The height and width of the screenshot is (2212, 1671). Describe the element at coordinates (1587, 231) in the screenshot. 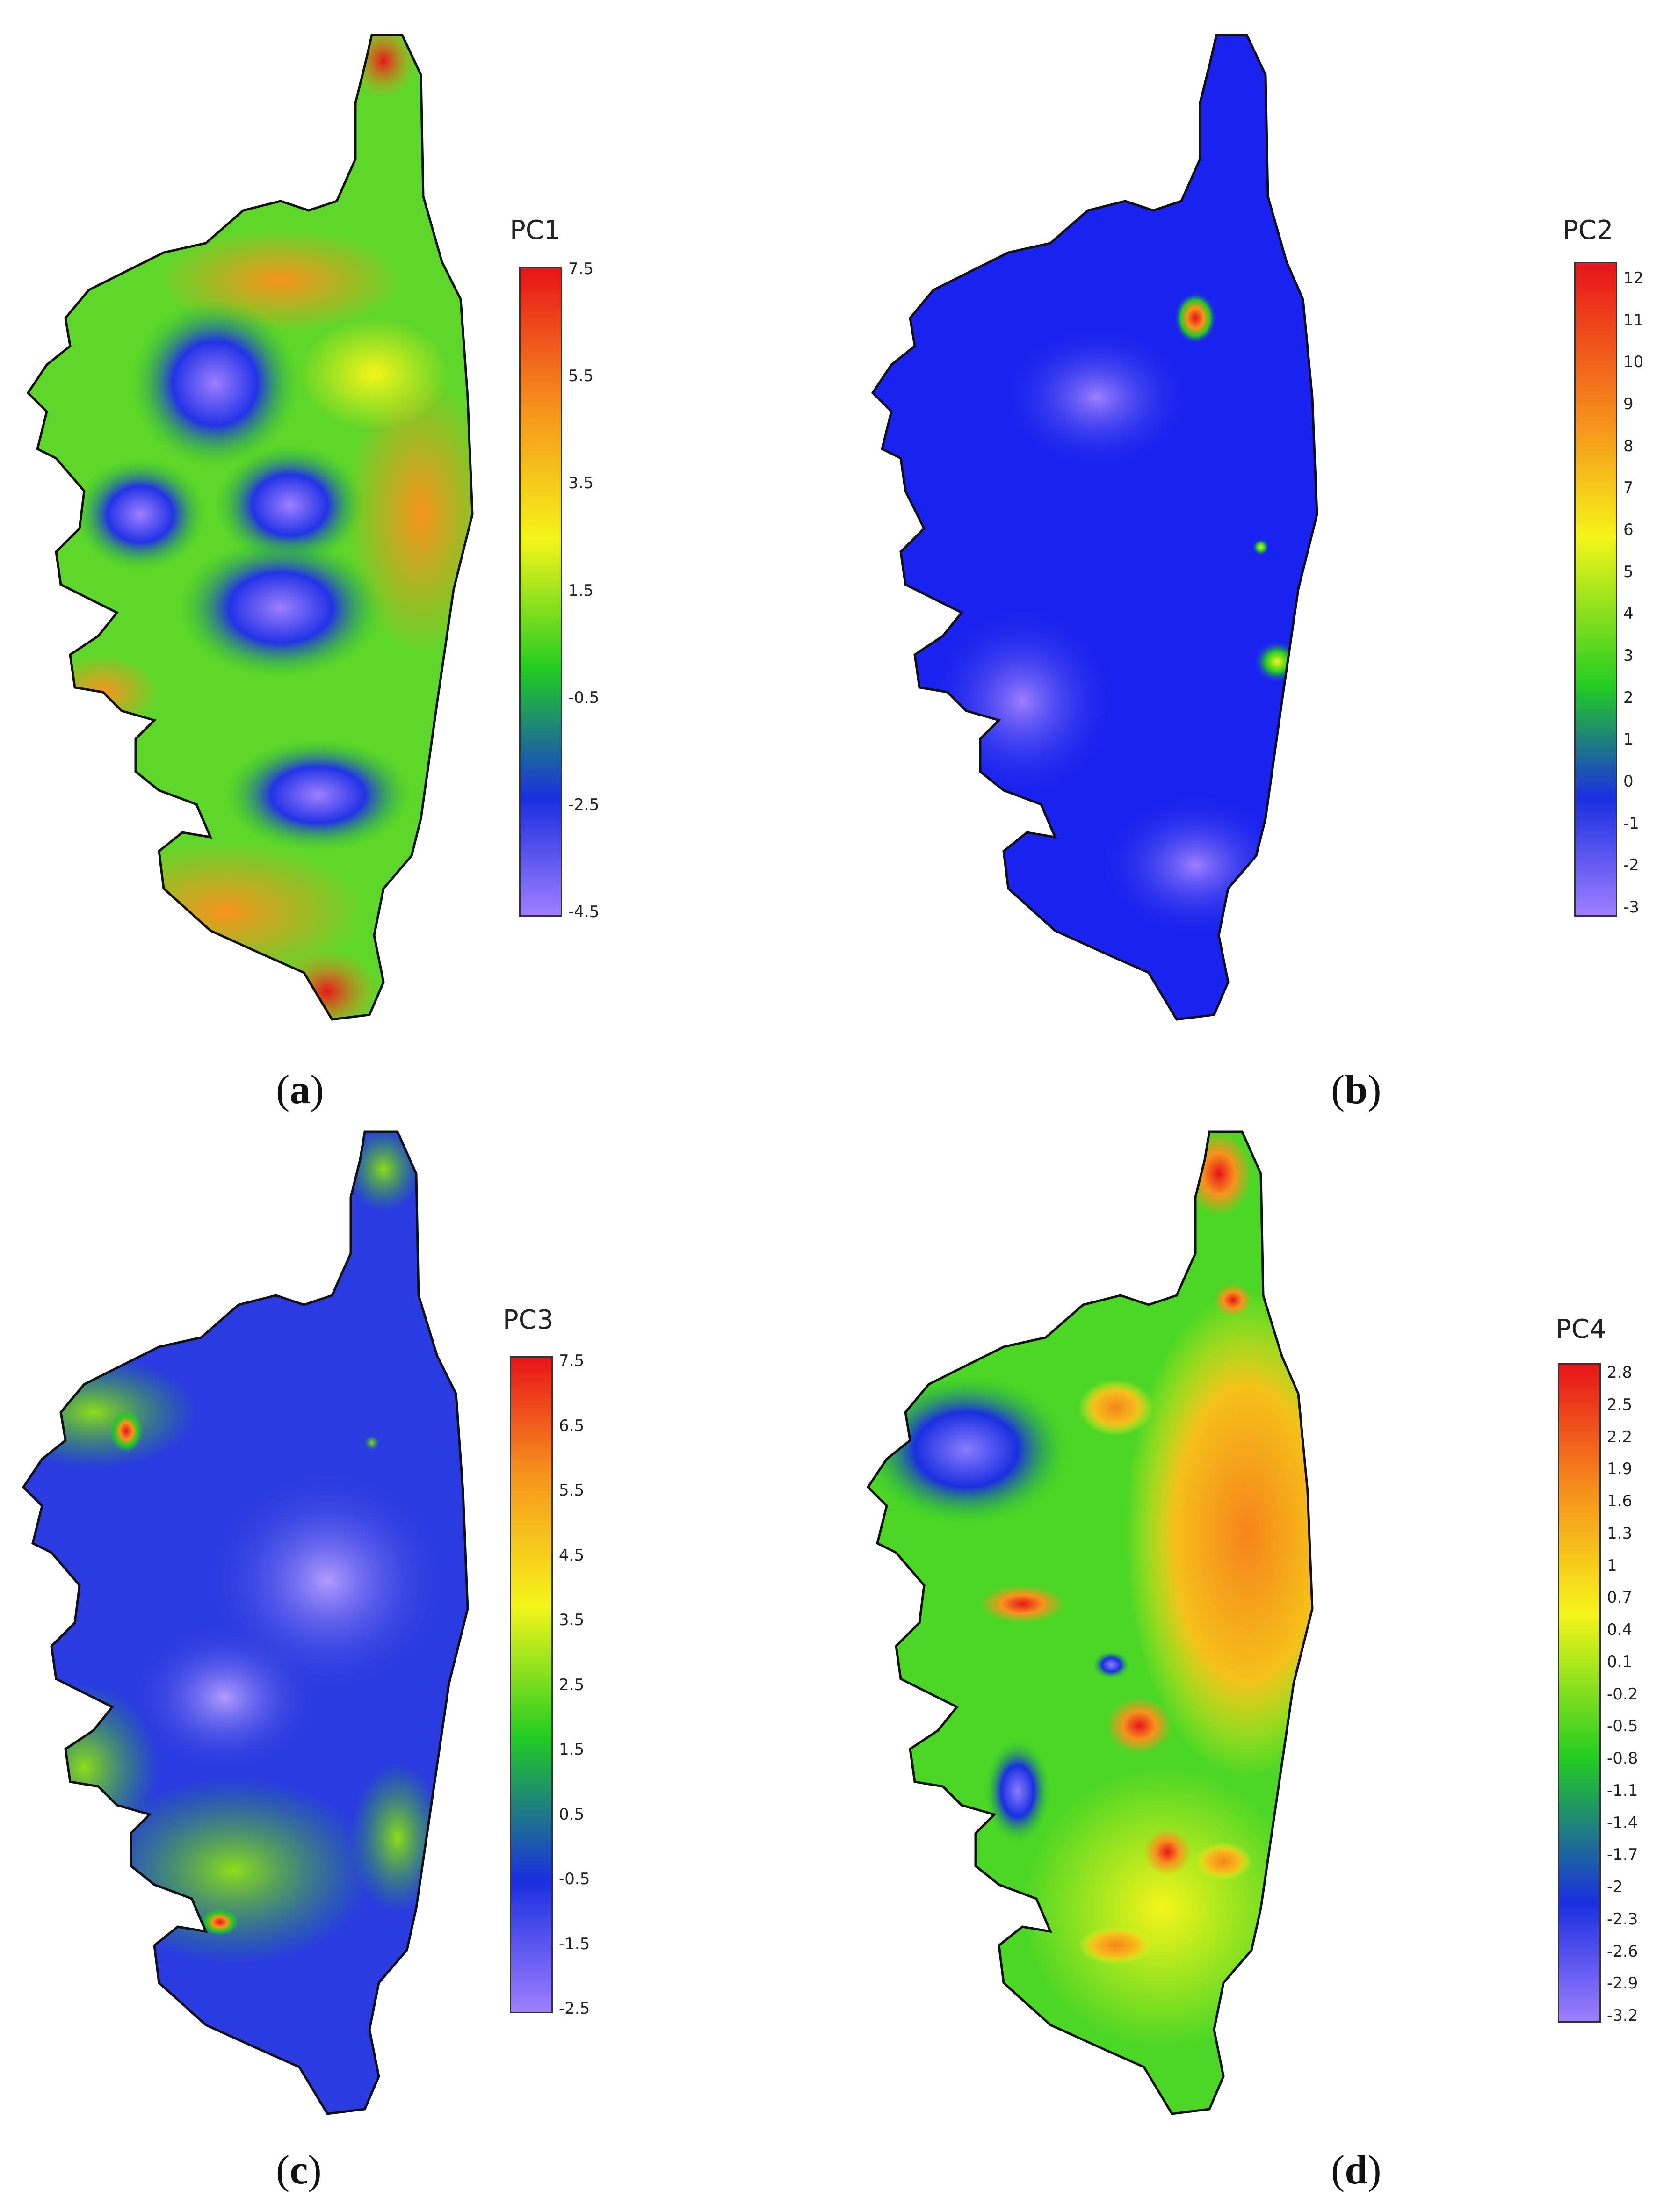

I see `legend-title-pc2: PC2` at that location.